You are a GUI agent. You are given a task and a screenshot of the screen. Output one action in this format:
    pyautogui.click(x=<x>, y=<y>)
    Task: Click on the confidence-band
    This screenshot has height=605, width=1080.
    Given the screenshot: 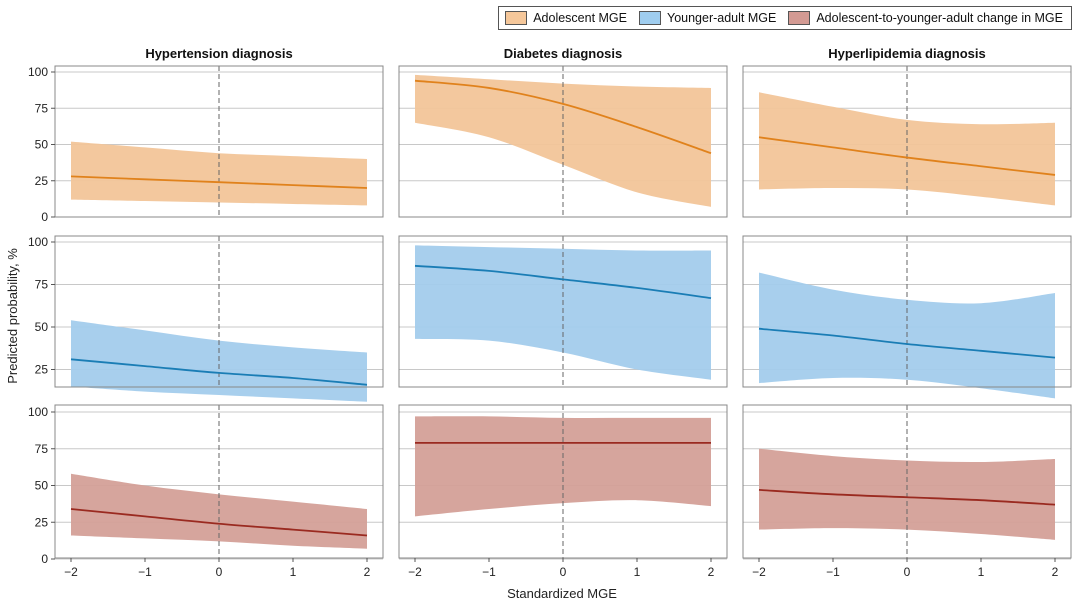 What is the action you would take?
    pyautogui.click(x=563, y=466)
    